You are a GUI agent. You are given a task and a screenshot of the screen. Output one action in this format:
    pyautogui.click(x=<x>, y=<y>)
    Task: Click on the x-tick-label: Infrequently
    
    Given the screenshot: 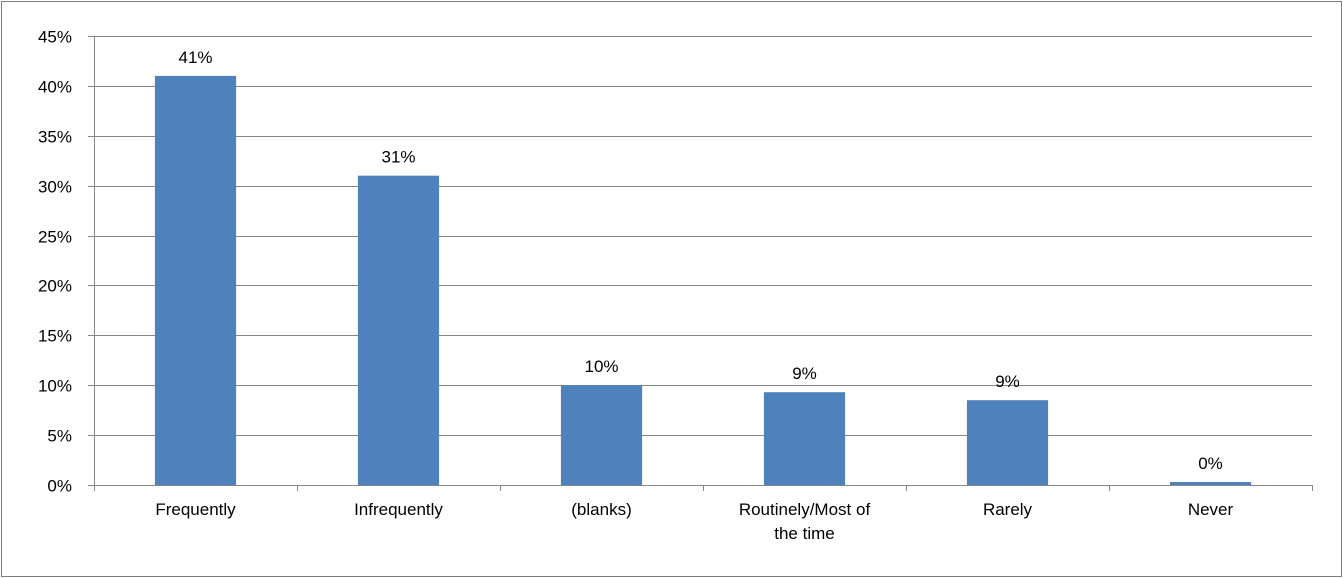 What is the action you would take?
    pyautogui.click(x=398, y=509)
    